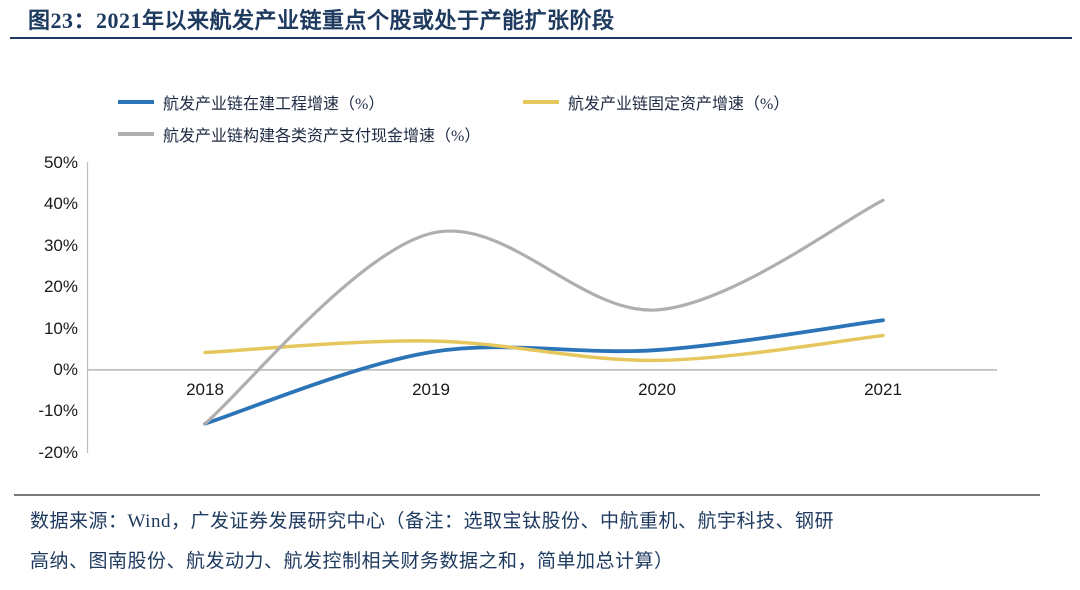  I want to click on legend-label: 航发产业链固定资产增速（%）, so click(679, 104).